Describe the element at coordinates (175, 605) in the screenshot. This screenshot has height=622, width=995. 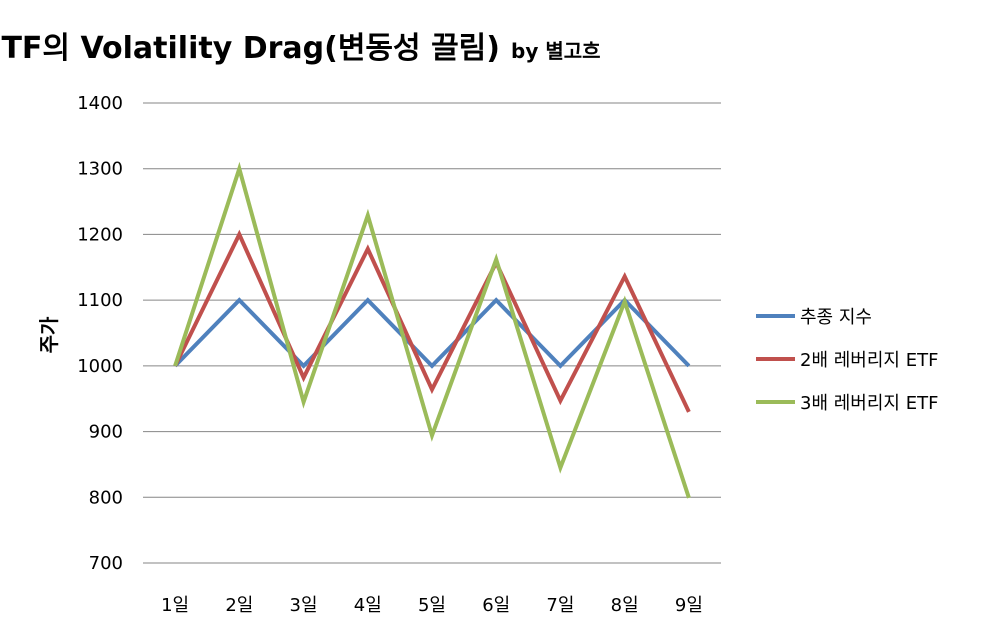
I see `x-tick-label-1: 1일` at that location.